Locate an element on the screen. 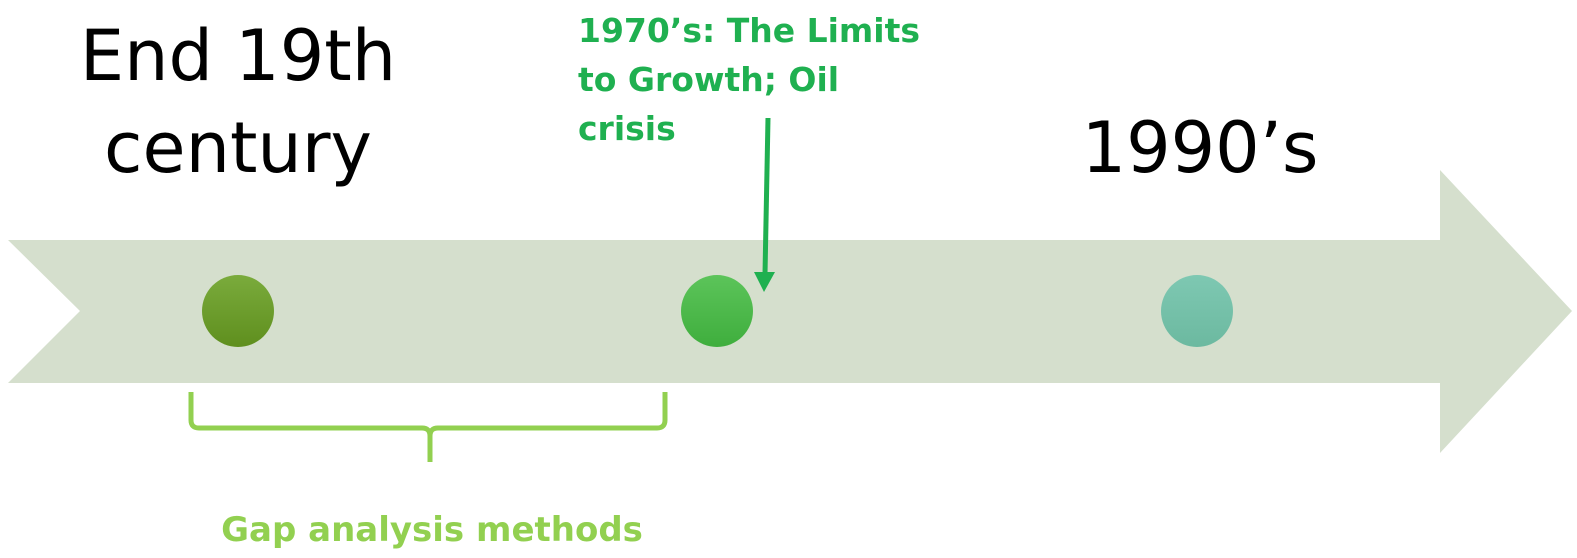  start-label: End 19th is located at coordinates (238, 56).